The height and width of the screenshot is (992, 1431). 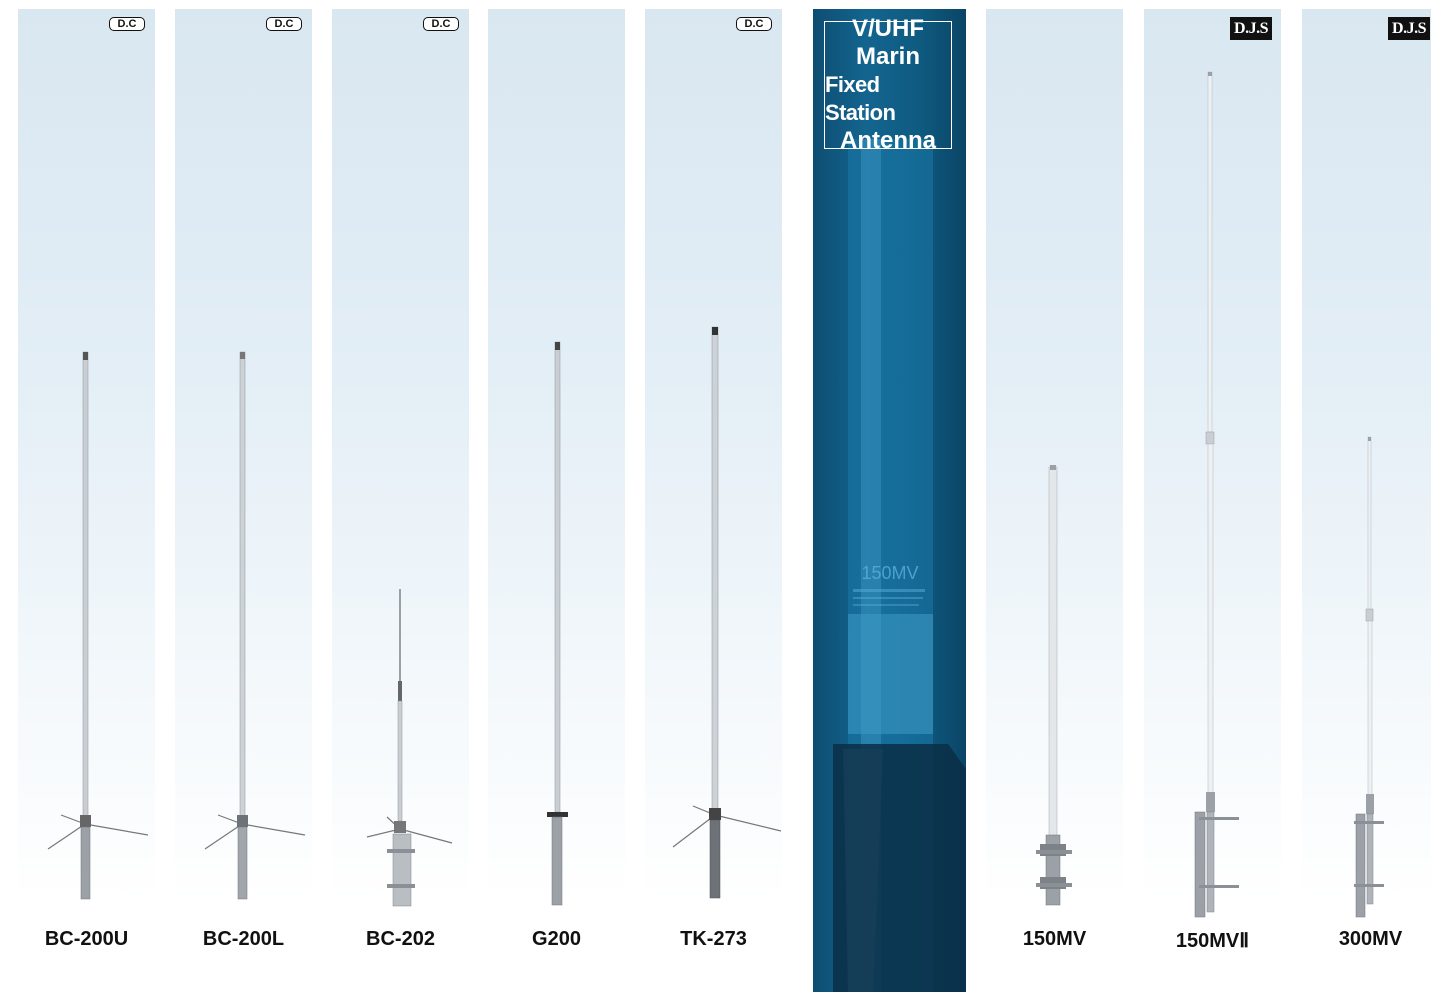 What do you see at coordinates (1212, 941) in the screenshot?
I see `model-label-150mv-ii: 150MVⅡ` at bounding box center [1212, 941].